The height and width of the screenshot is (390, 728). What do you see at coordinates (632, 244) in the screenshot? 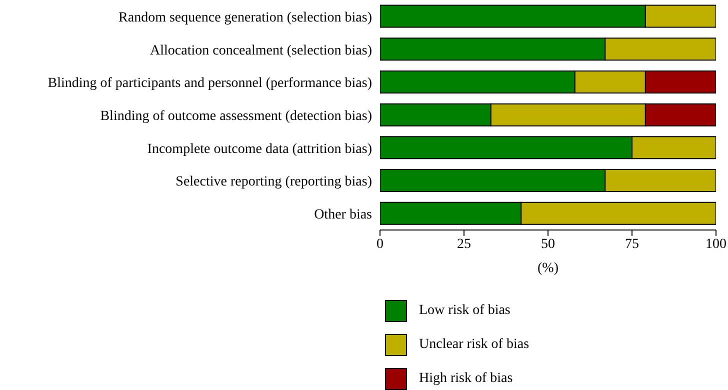
I see `x-tick-label: 75` at bounding box center [632, 244].